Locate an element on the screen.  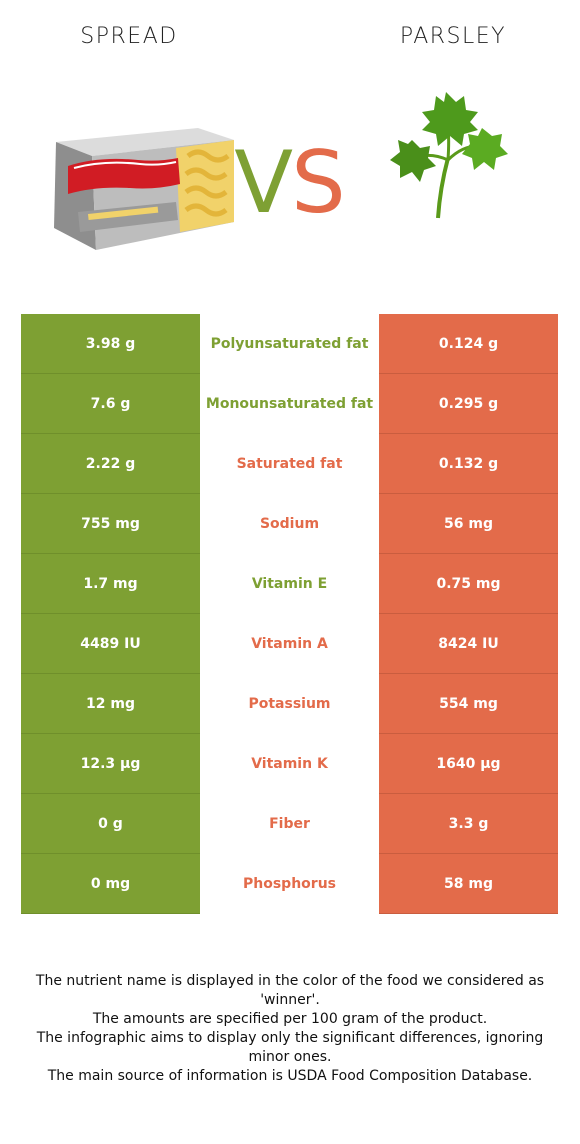
butter-package-icon is located at coordinates (143, 190).